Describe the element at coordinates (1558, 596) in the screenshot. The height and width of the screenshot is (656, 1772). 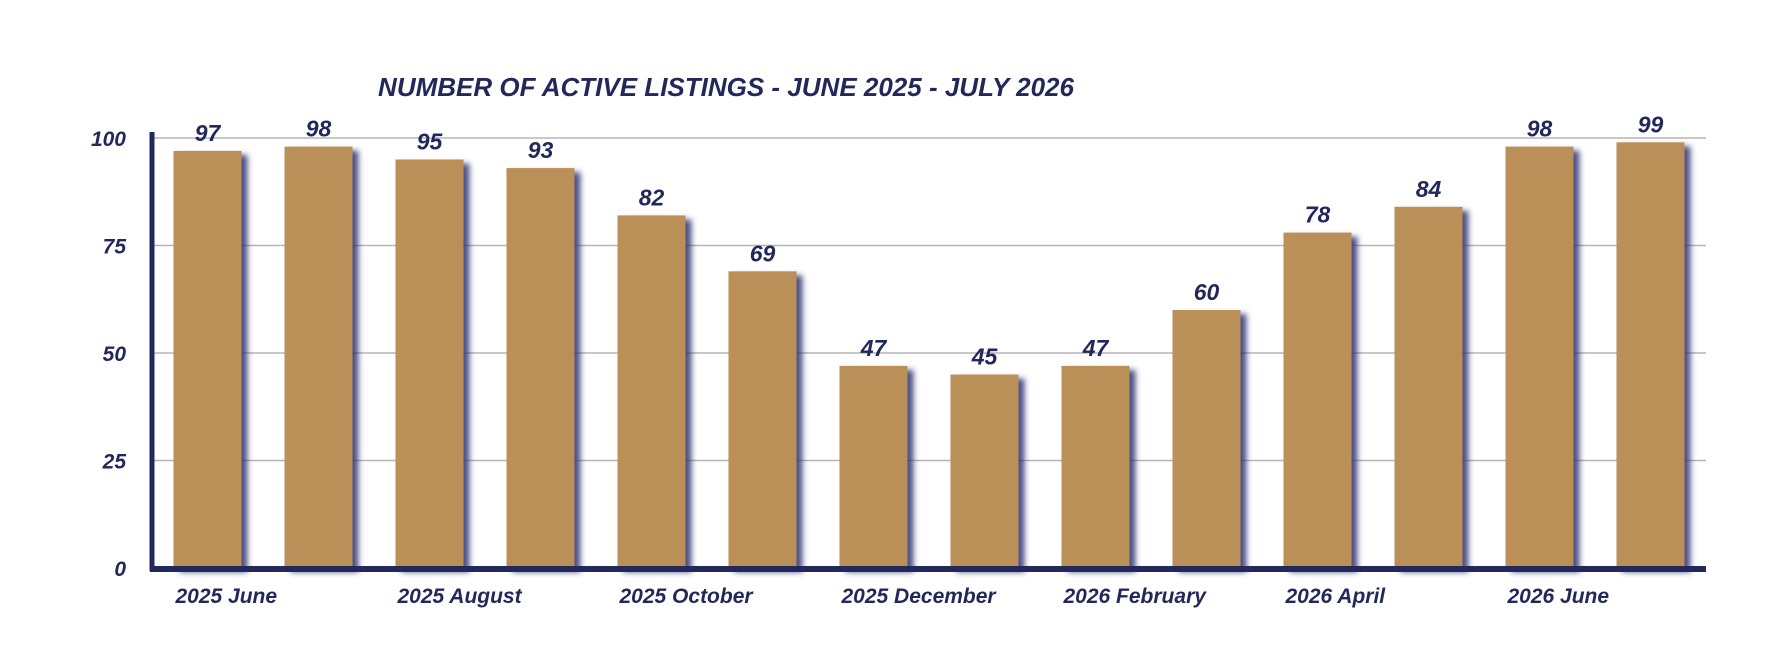
I see `x-tick-label: 2026 June` at that location.